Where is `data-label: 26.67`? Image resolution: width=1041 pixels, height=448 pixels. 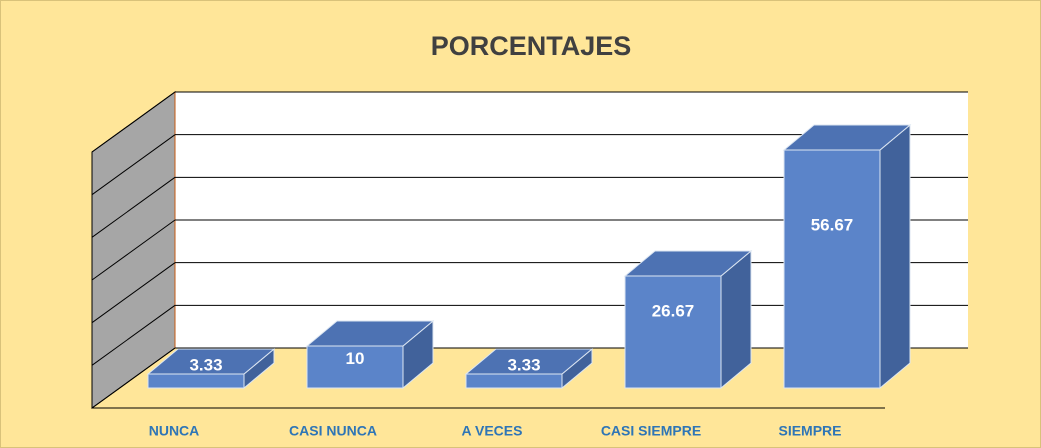
data-label: 26.67 is located at coordinates (673, 310).